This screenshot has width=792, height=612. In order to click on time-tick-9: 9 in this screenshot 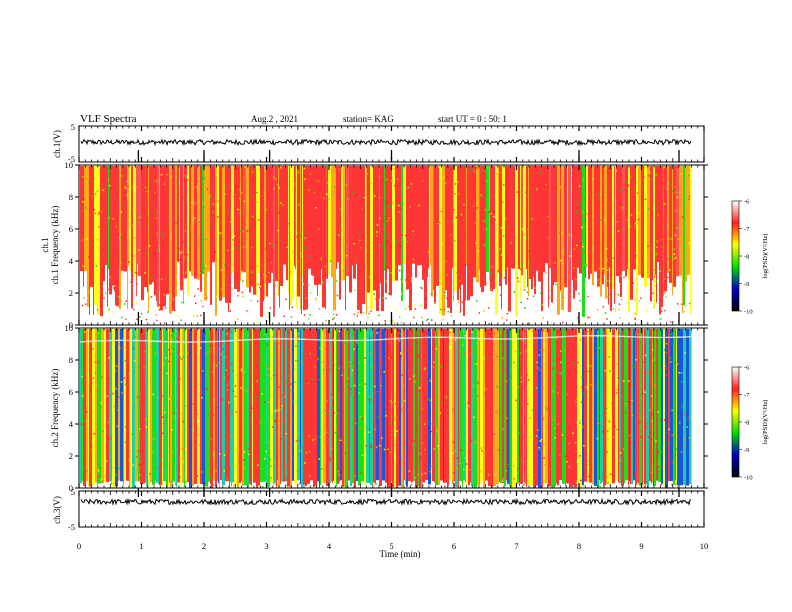, I will do `click(641, 546)`.